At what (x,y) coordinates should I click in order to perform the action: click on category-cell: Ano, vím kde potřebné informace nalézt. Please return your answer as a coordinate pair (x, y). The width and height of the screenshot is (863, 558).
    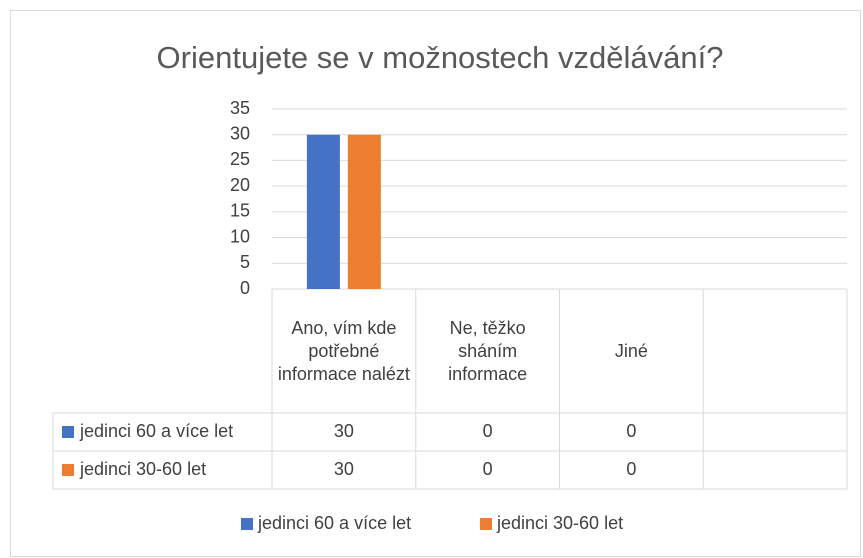
    Looking at the image, I should click on (343, 350).